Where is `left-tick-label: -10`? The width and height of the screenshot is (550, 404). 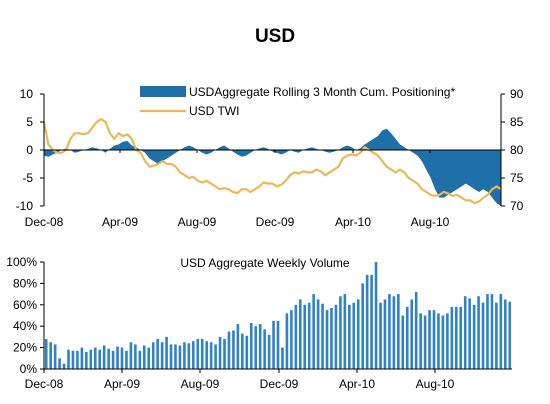
left-tick-label: -10 is located at coordinates (25, 206).